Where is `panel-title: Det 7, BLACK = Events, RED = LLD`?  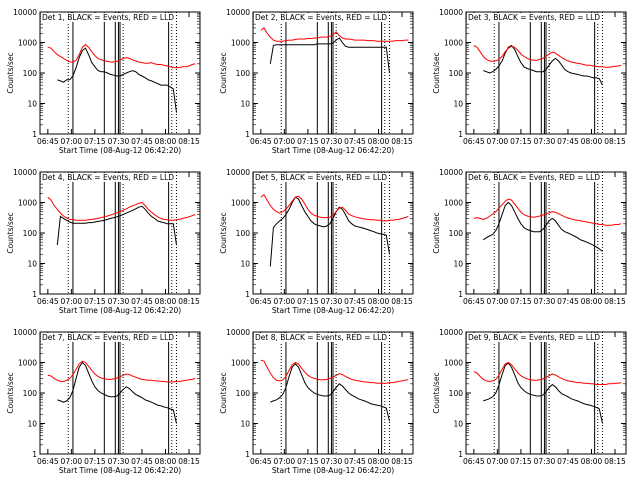
panel-title: Det 7, BLACK = Events, RED = LLD is located at coordinates (108, 337).